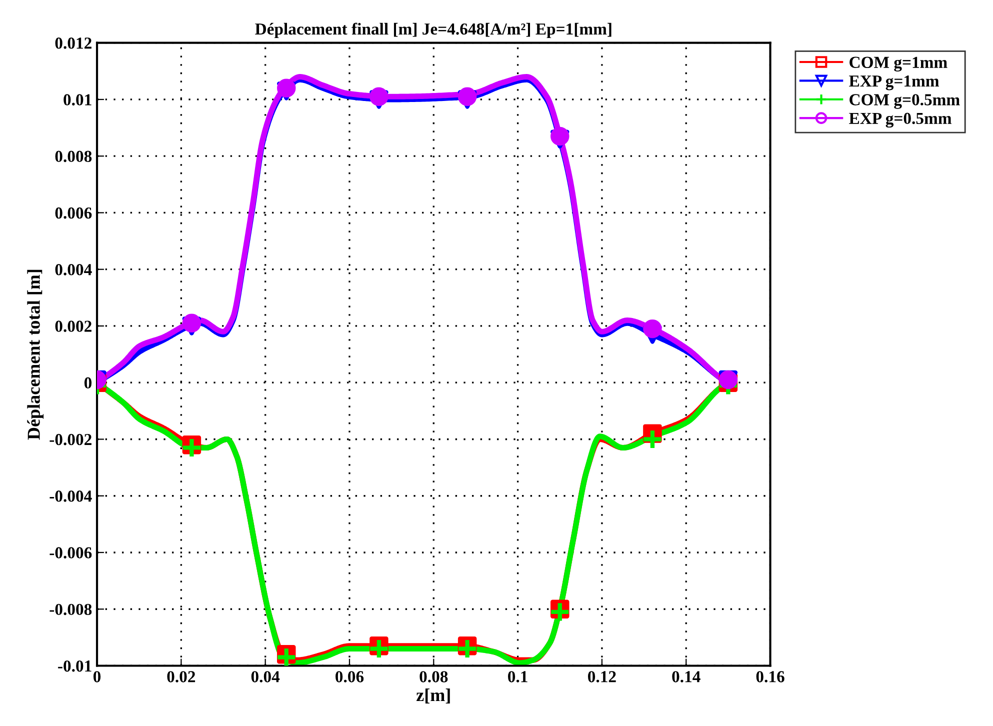 This screenshot has width=993, height=726. What do you see at coordinates (73, 43) in the screenshot?
I see `y-tick-label: 0.012` at bounding box center [73, 43].